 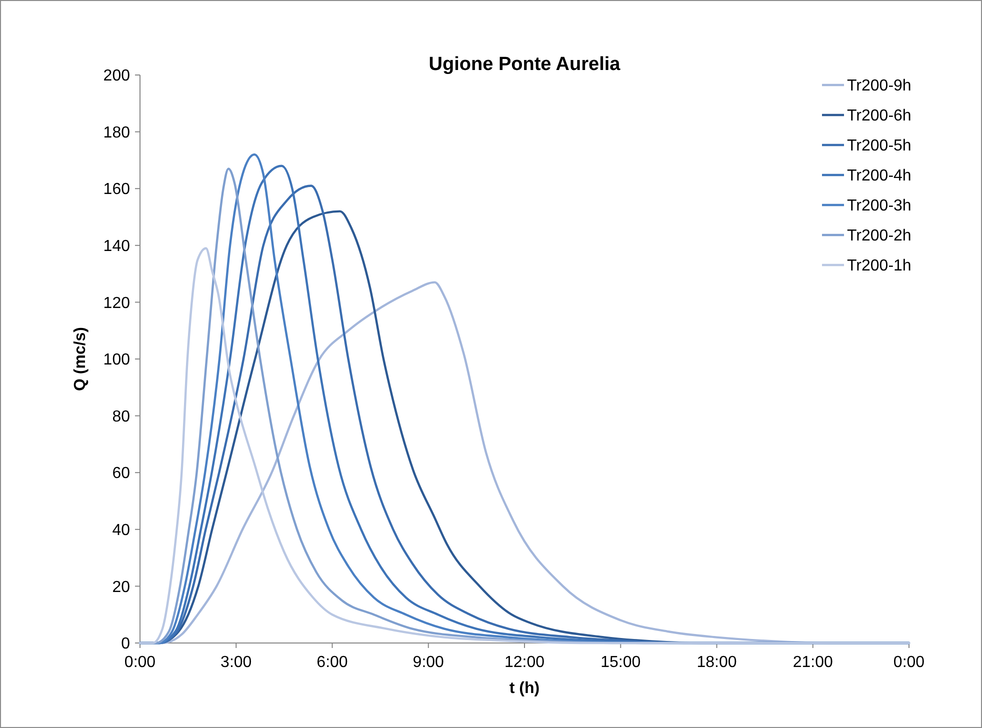 What do you see at coordinates (879, 116) in the screenshot?
I see `legend-label: Tr200-6h` at bounding box center [879, 116].